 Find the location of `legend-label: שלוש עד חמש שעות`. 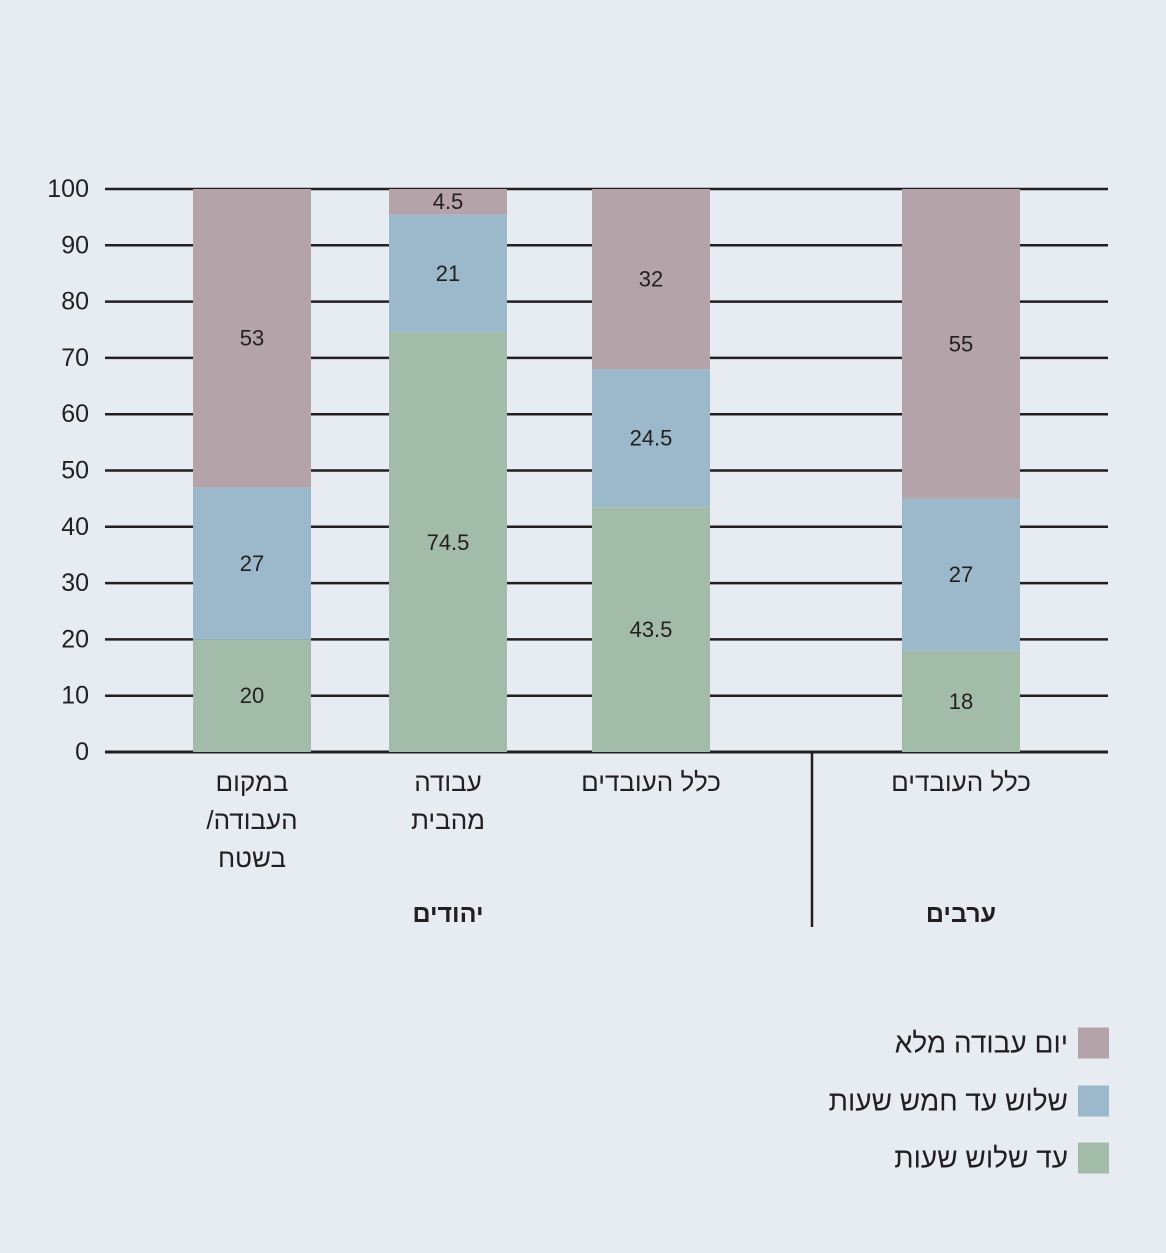

legend-label: שלוש עד חמש שעות is located at coordinates (948, 1101).